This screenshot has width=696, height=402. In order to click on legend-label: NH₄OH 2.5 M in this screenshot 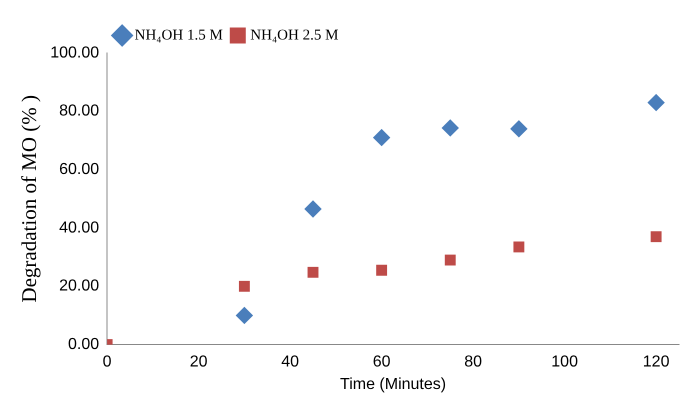, I will do `click(294, 35)`.